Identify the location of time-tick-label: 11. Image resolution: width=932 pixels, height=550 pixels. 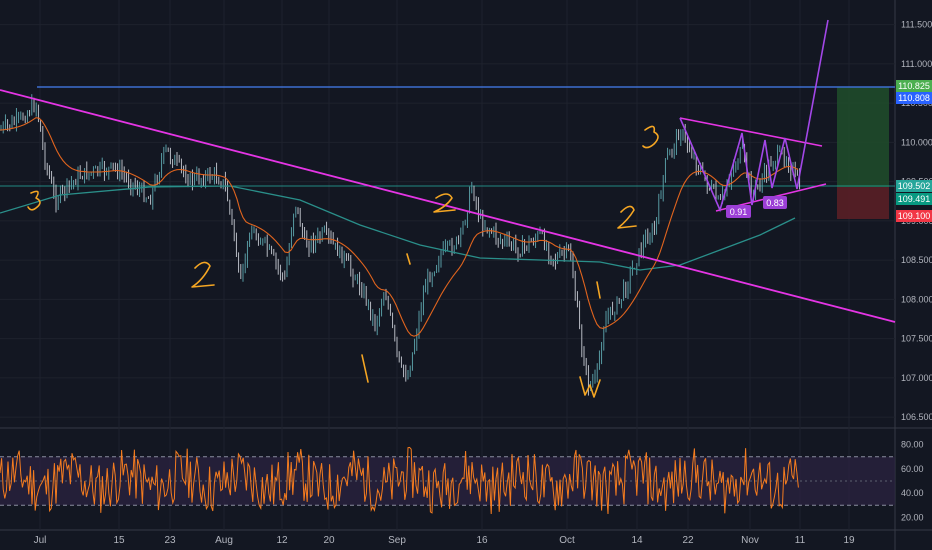
(800, 540).